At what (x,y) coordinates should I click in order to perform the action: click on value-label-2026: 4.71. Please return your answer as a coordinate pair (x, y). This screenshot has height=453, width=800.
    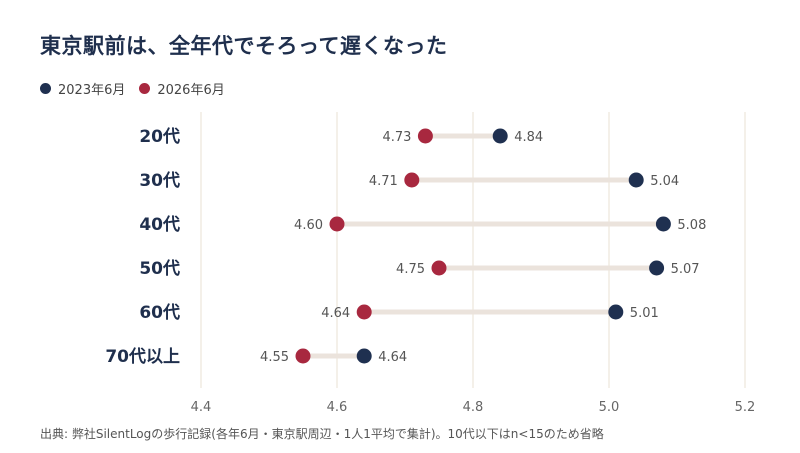
    Looking at the image, I should click on (383, 181).